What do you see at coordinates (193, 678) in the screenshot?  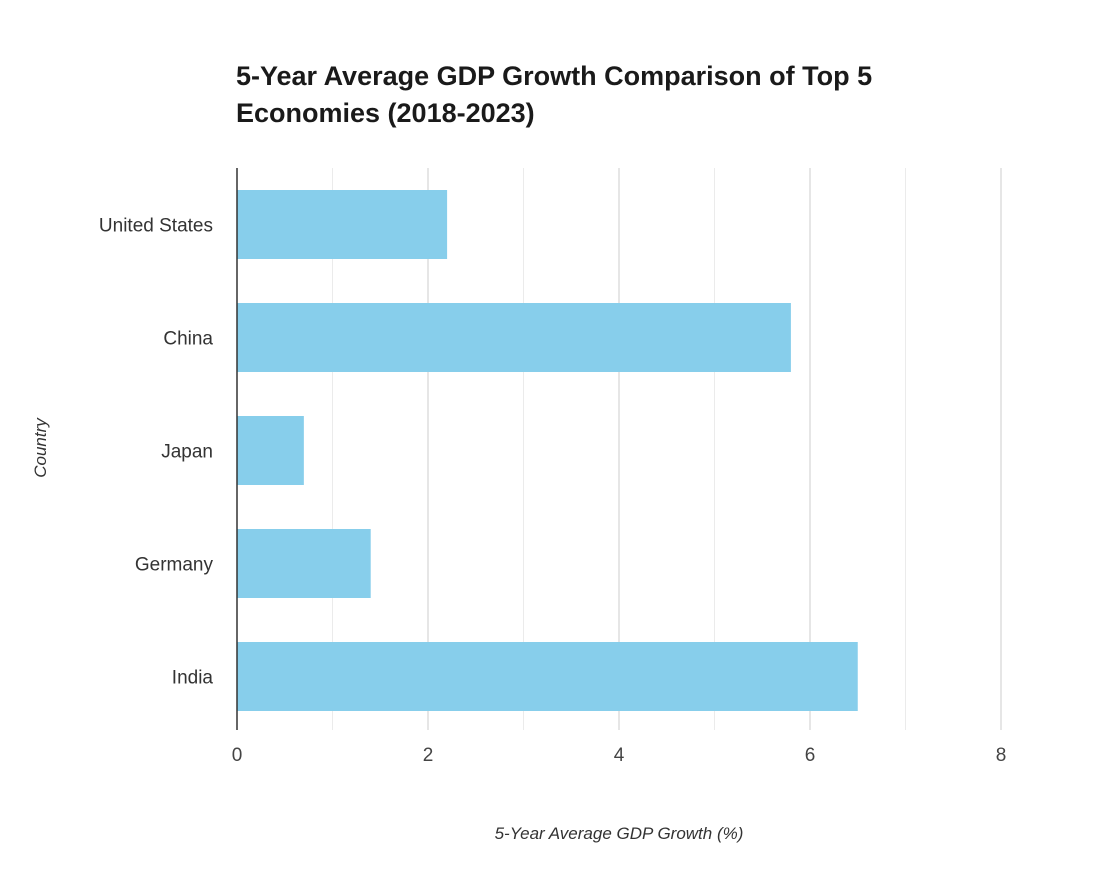 I see `category-label: India` at bounding box center [193, 678].